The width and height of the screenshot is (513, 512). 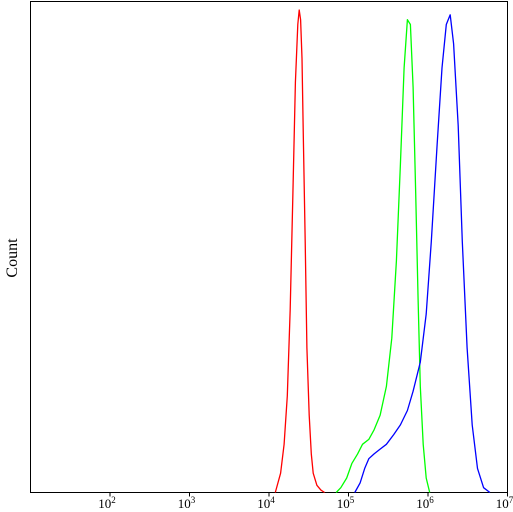 What do you see at coordinates (187, 503) in the screenshot?
I see `x-tick-label: 10³` at bounding box center [187, 503].